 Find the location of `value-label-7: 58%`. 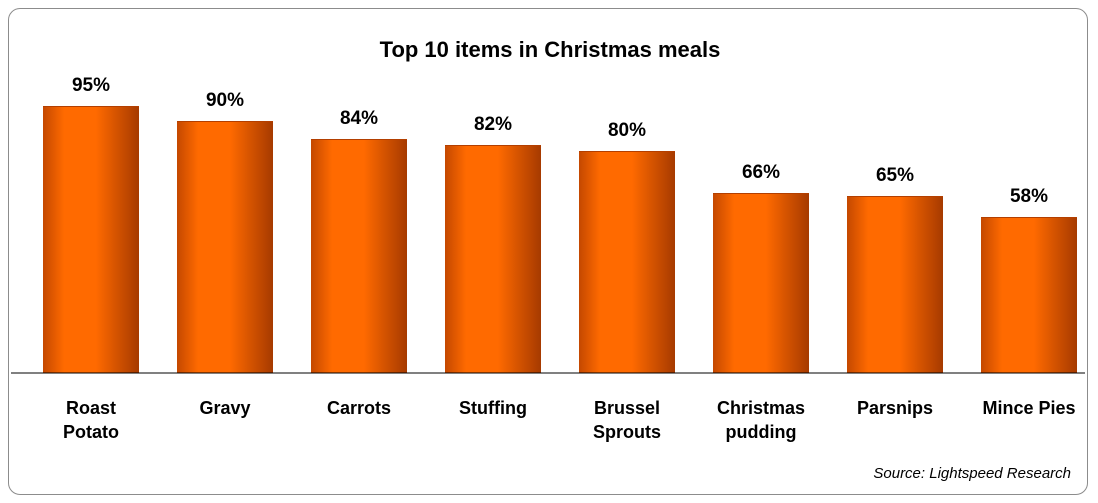

value-label-7: 58% is located at coordinates (1029, 196).